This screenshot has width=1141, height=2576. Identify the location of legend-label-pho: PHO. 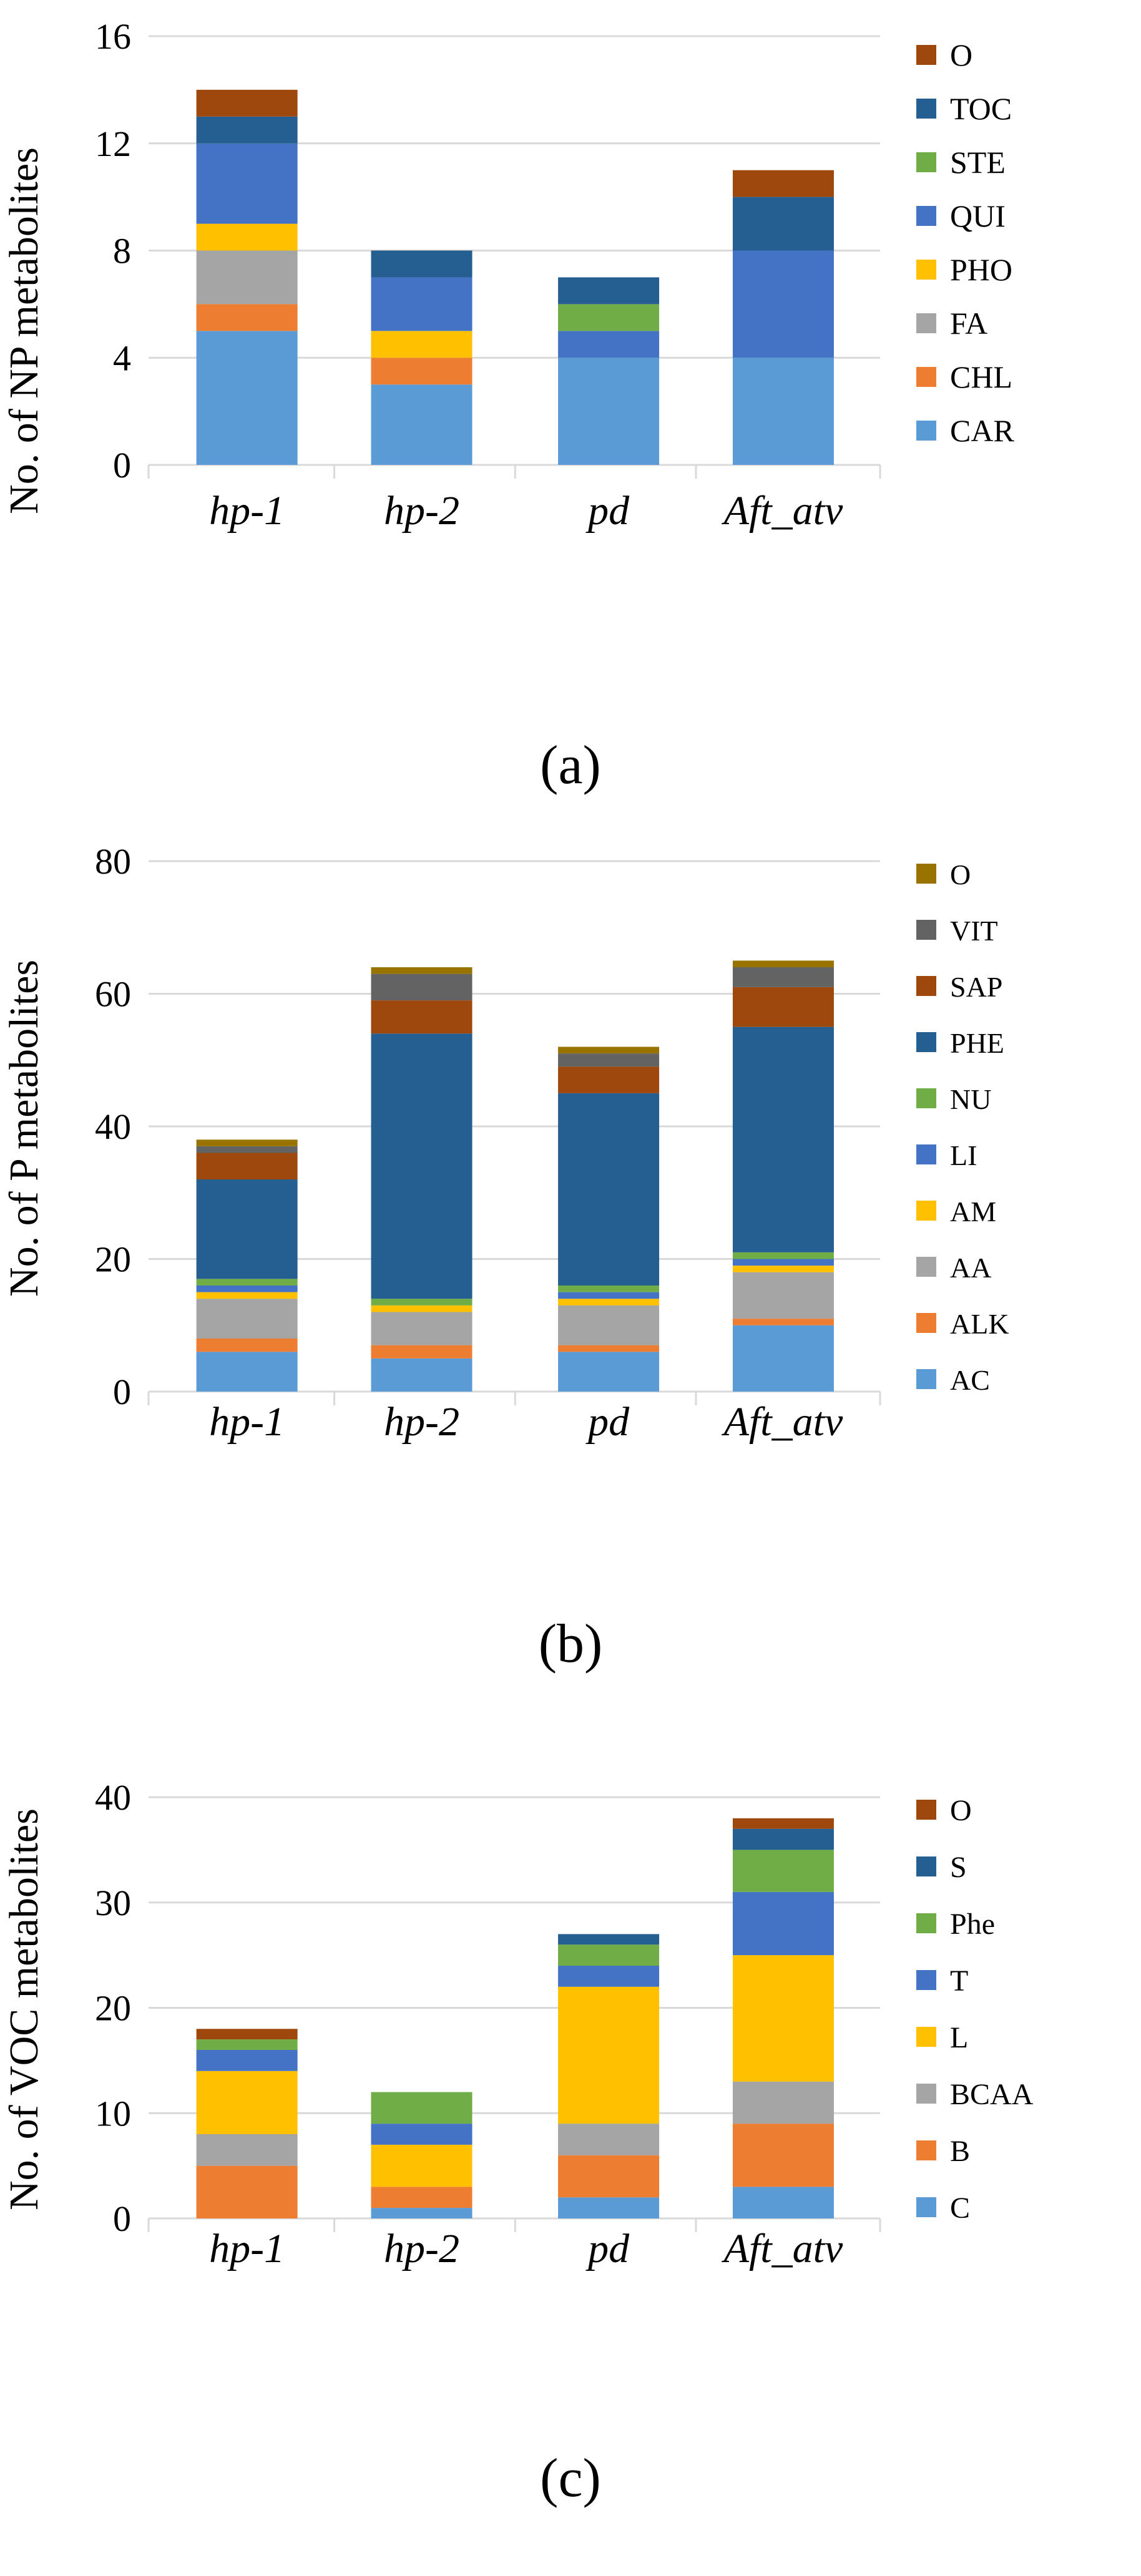
(981, 269).